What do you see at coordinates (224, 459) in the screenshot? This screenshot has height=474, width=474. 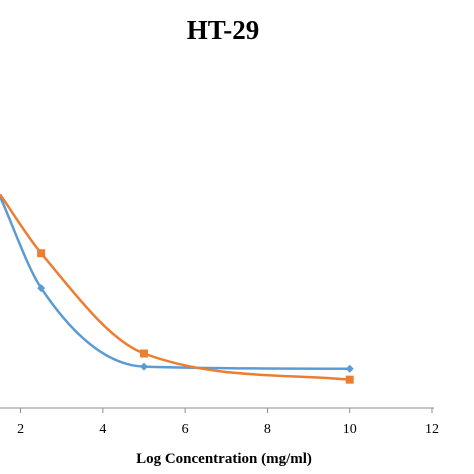 I see `x-axis-label: Log Concentration (mg/ml)` at bounding box center [224, 459].